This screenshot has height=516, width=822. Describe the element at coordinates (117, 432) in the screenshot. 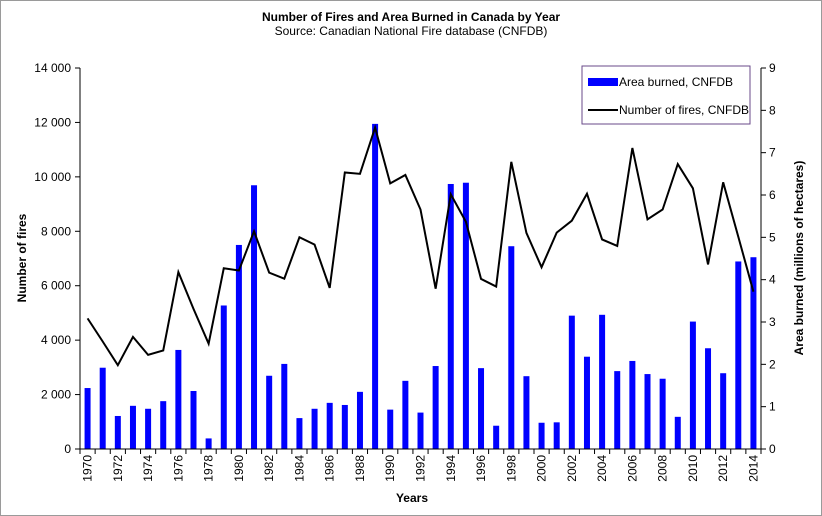

I see `bar-1972` at that location.